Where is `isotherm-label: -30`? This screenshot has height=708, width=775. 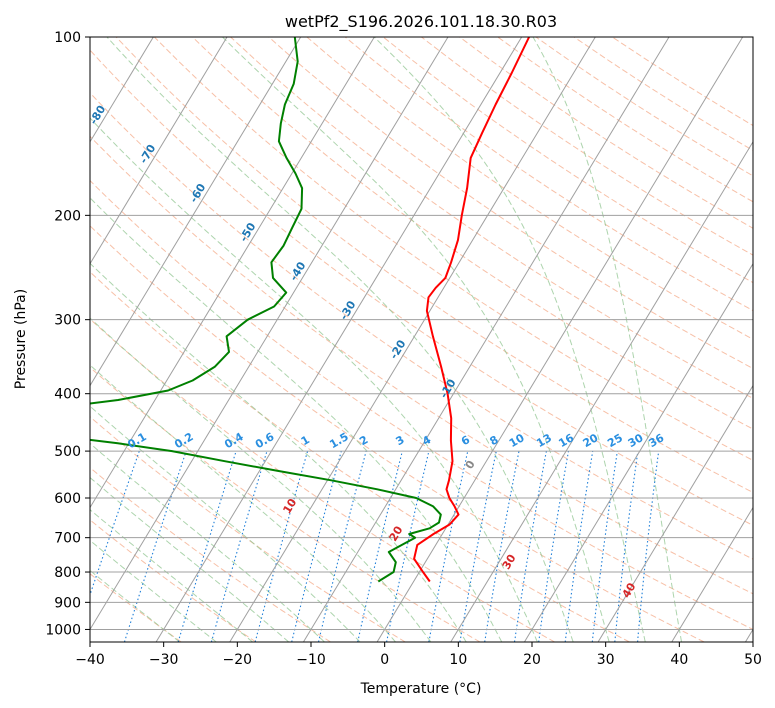
isotherm-label: -30 is located at coordinates (348, 310).